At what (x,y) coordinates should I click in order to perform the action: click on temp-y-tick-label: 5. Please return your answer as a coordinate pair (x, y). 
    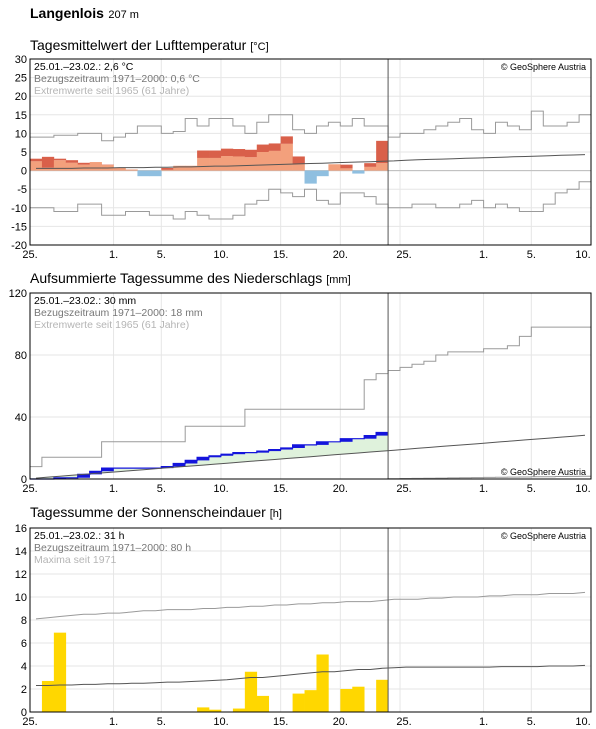
    Looking at the image, I should click on (24, 153).